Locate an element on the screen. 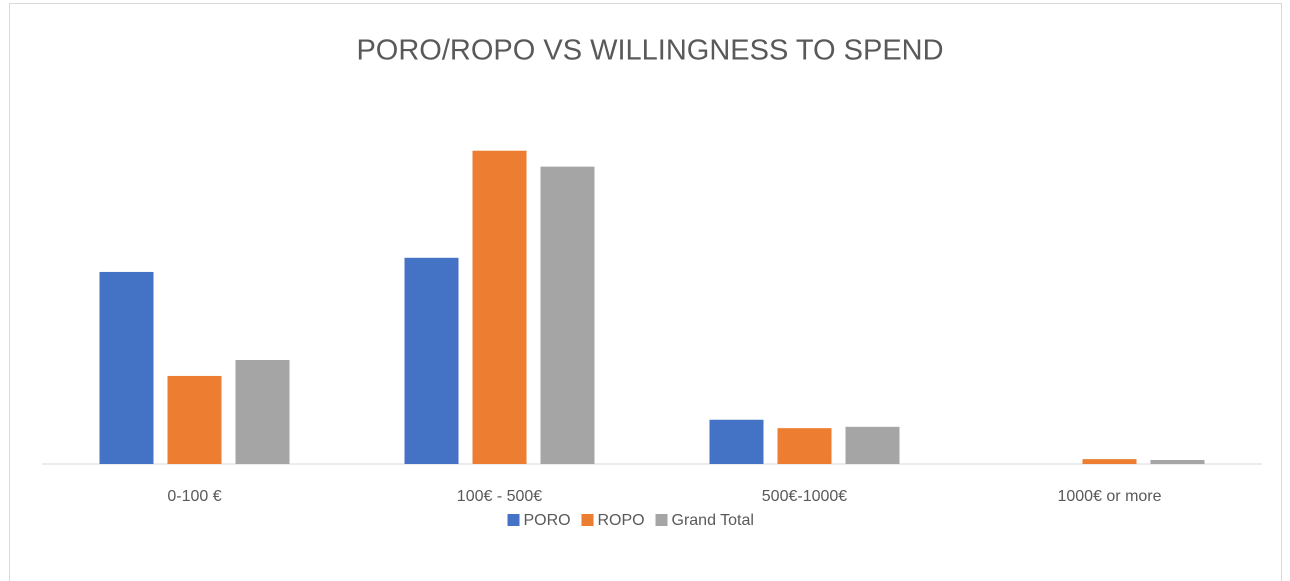 The image size is (1290, 581). x-tick-label: 1000€ or more is located at coordinates (1109, 496).